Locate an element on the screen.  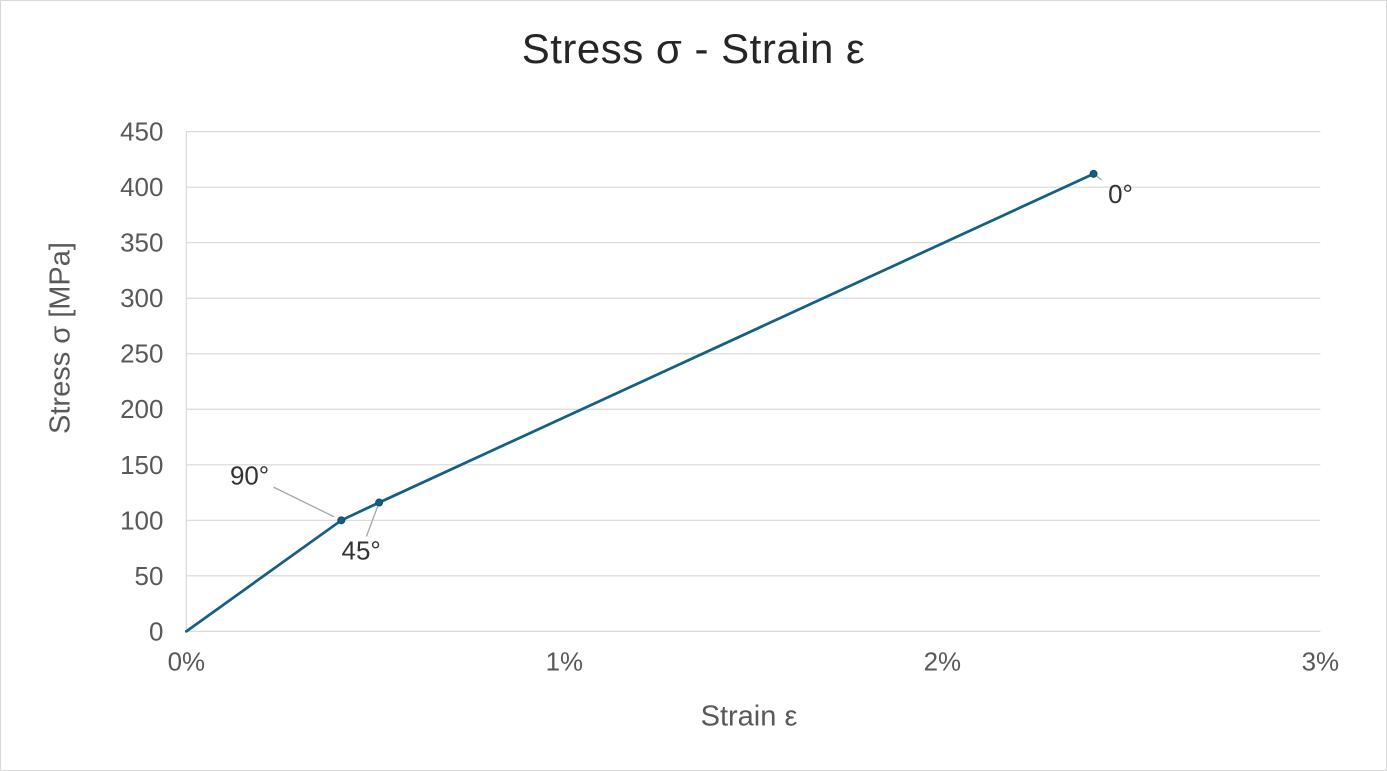
x-tick-label: 2% is located at coordinates (942, 662).